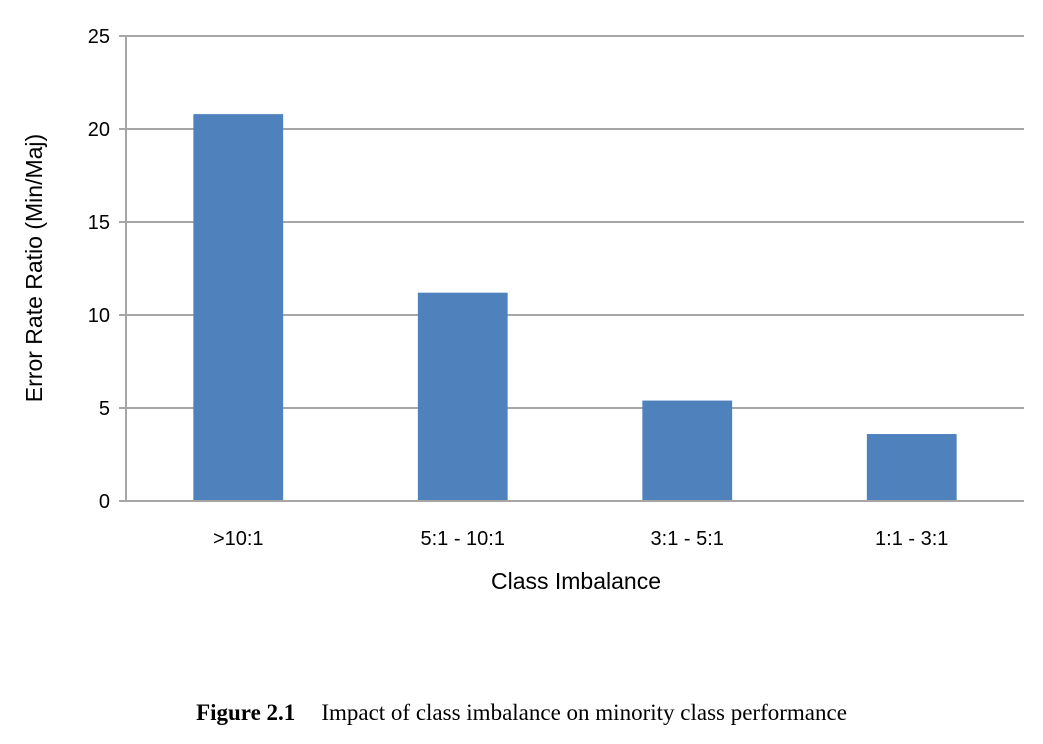 This screenshot has height=744, width=1043. What do you see at coordinates (104, 502) in the screenshot?
I see `y-tick-label-0: 0` at bounding box center [104, 502].